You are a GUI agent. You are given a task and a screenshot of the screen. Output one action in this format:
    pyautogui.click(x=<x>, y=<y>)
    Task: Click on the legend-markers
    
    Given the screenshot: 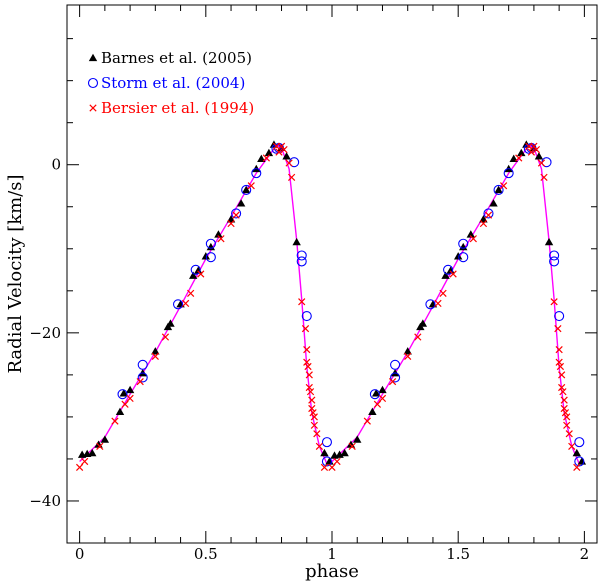 What is the action you would take?
    pyautogui.click(x=93, y=82)
    